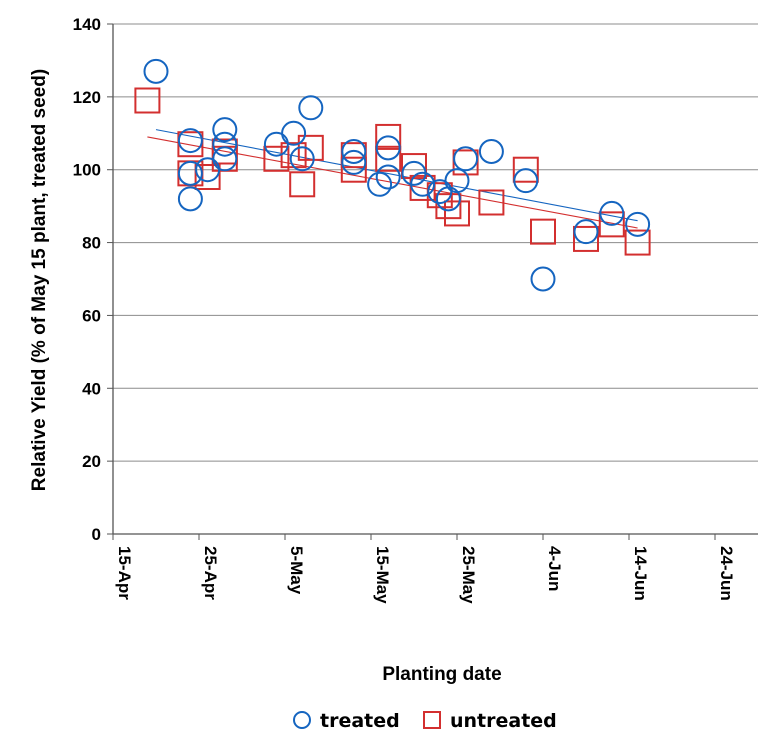  I want to click on y-tick-label: 0, so click(96, 534).